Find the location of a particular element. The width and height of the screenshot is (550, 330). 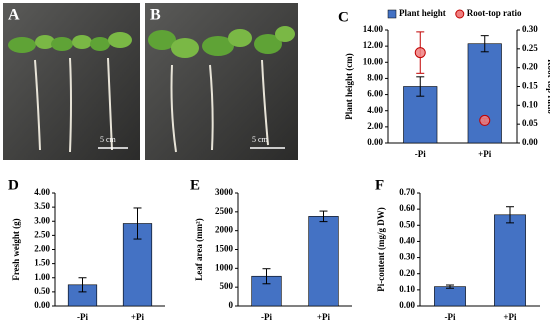

y-axis-label: Plant height (cm) is located at coordinates (349, 86).